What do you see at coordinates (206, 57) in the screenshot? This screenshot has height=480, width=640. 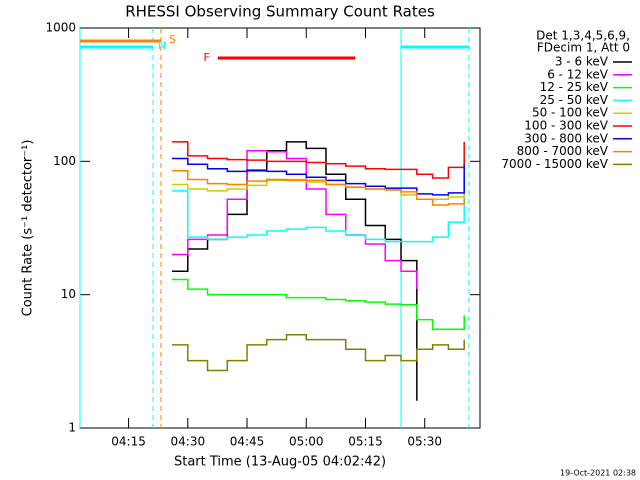 I see `flag-label: F` at bounding box center [206, 57].